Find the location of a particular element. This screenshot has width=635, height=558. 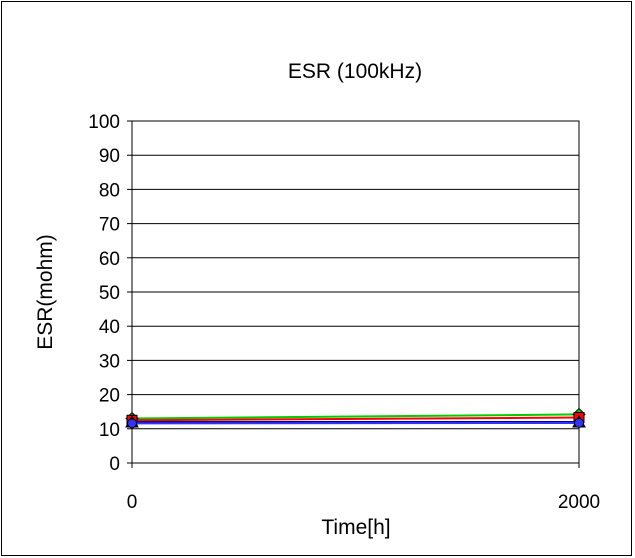

y-tick-label: 70 is located at coordinates (109, 225).